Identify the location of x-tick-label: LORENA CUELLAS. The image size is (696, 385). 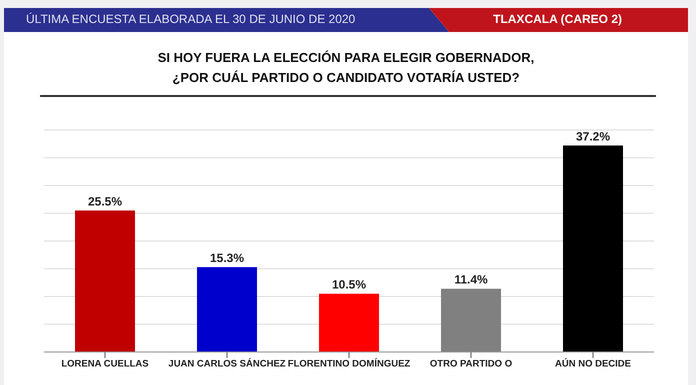
(105, 364).